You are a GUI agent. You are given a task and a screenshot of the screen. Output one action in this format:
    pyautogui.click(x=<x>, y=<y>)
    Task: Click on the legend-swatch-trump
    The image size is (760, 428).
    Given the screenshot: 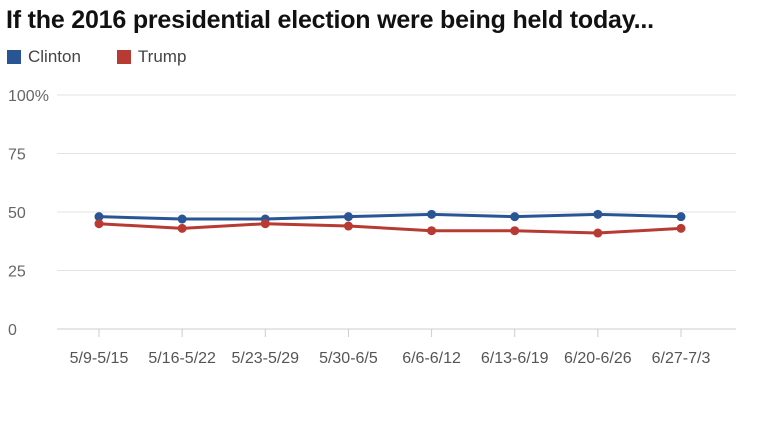 What is the action you would take?
    pyautogui.click(x=123, y=57)
    